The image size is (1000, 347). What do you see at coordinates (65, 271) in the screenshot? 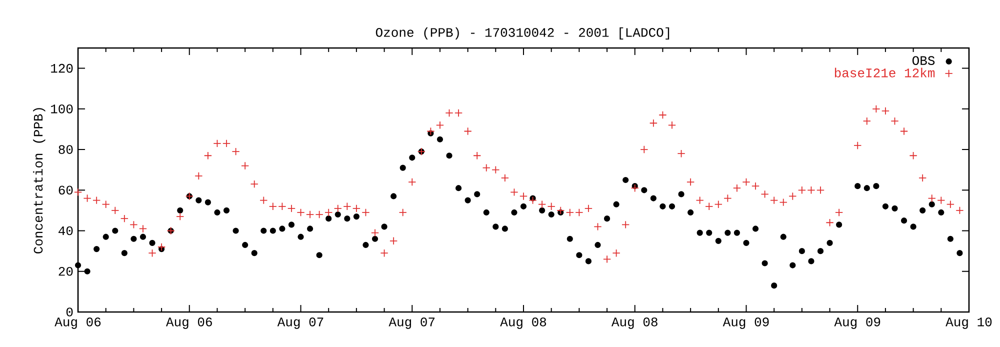
I see `y-tick-label: 20` at bounding box center [65, 271].